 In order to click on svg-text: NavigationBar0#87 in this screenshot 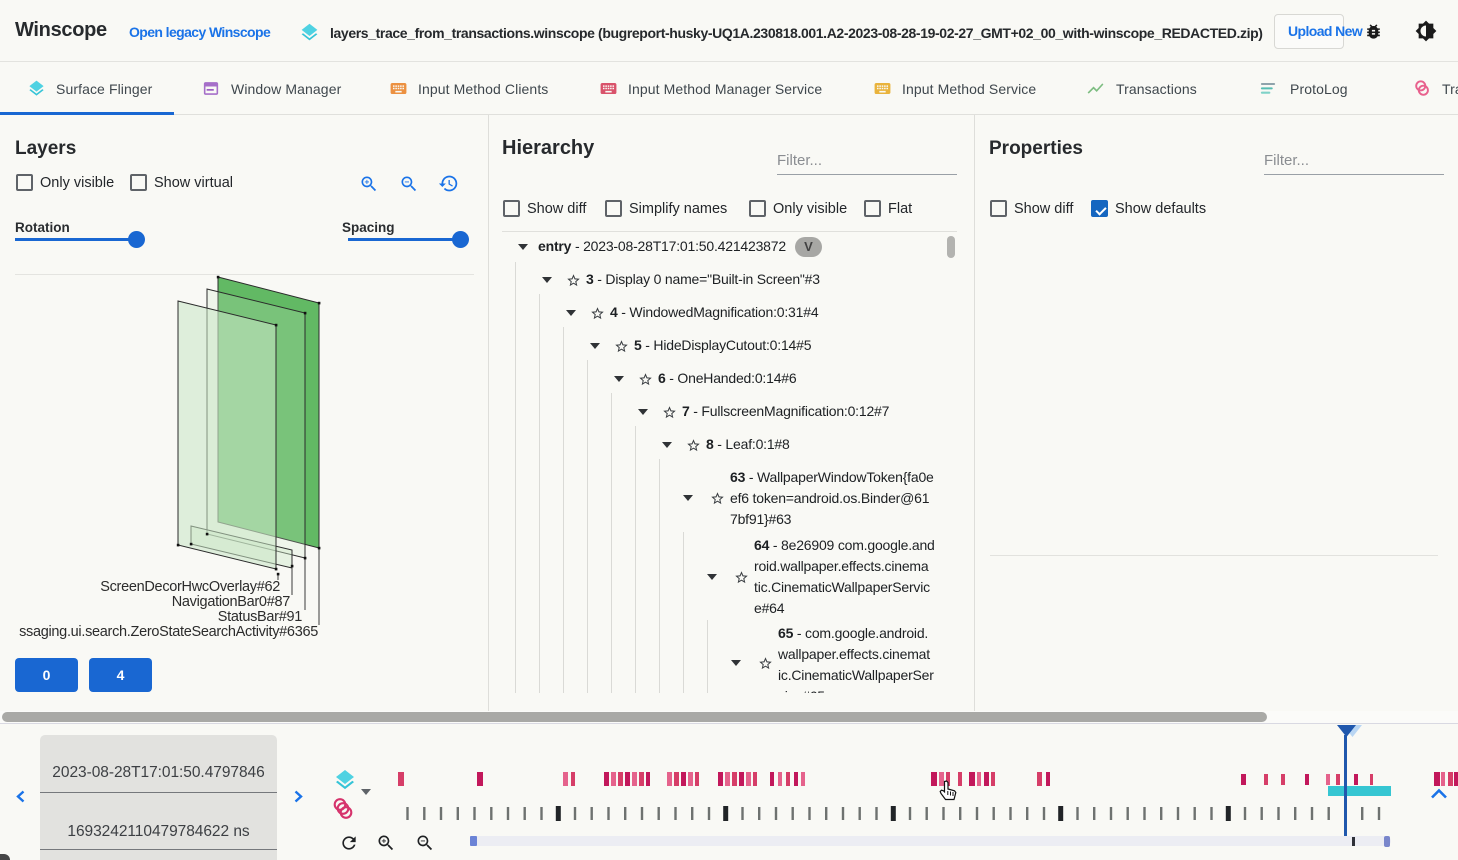, I will do `click(231, 602)`.